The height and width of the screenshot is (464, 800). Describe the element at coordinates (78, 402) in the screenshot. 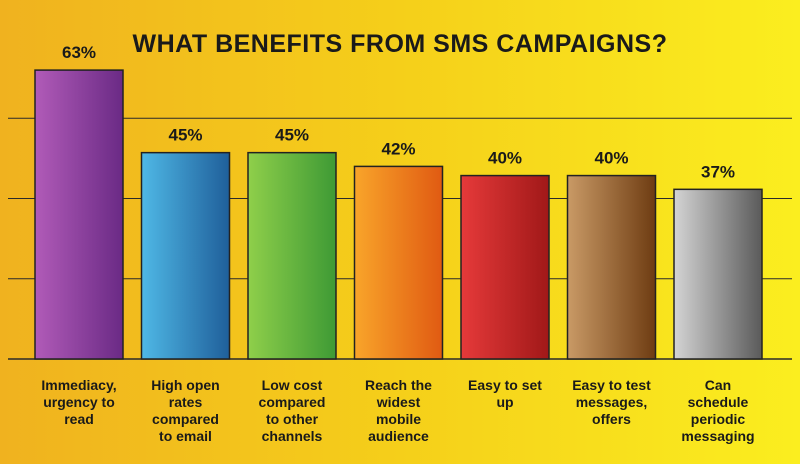

I see `category-label: Immediacy, urgency to read` at that location.